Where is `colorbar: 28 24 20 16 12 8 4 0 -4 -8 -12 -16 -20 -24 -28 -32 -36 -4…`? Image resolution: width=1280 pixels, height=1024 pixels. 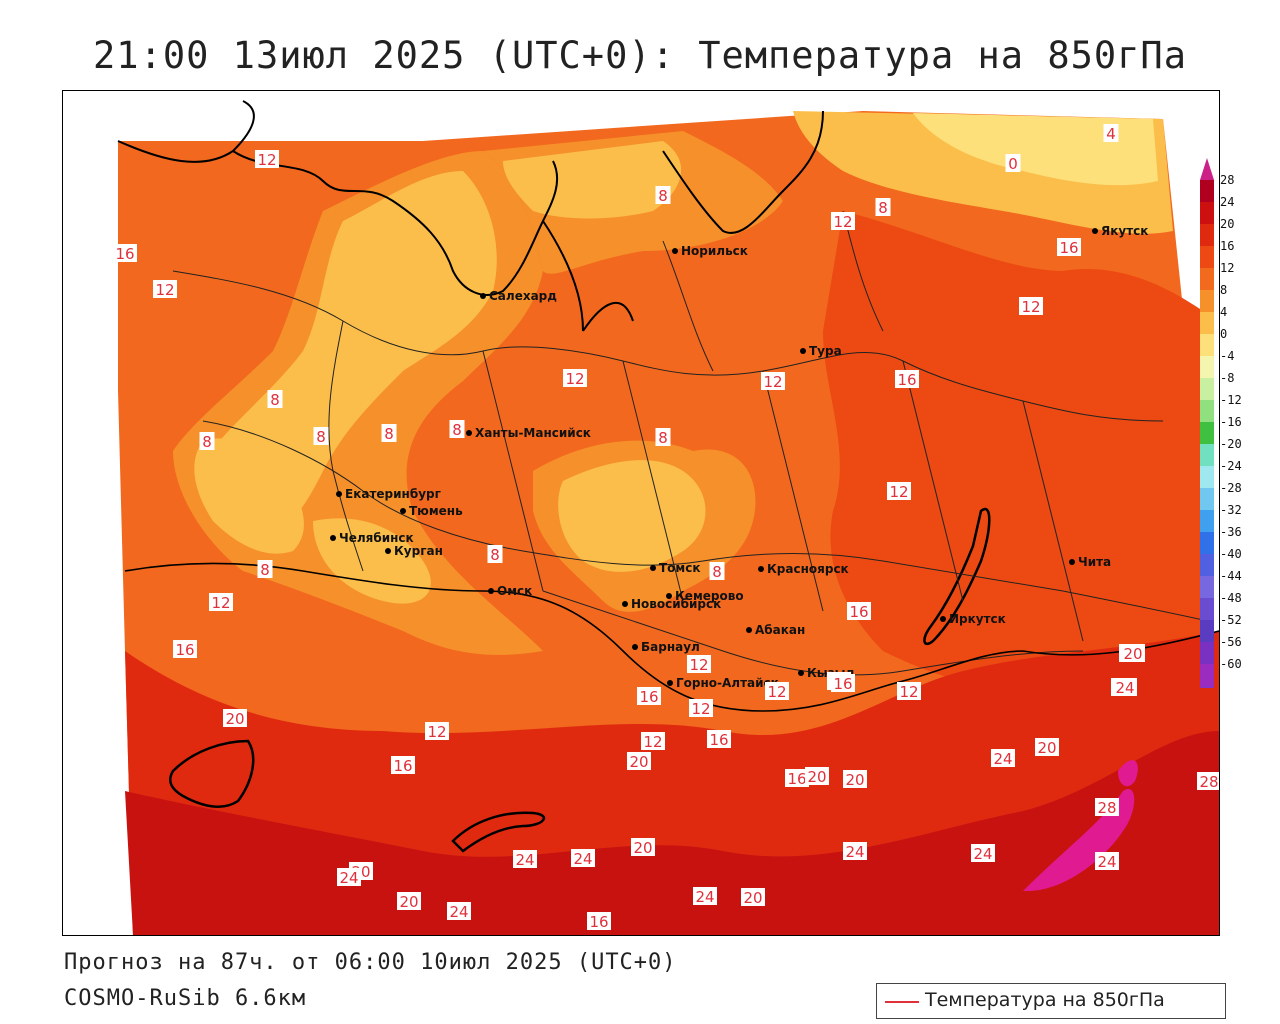 colorbar: 28 24 20 16 12 8 4 0 -4 -8 -12 -16 -20 -24 -28 -32 -36 -4… is located at coordinates (1221, 423).